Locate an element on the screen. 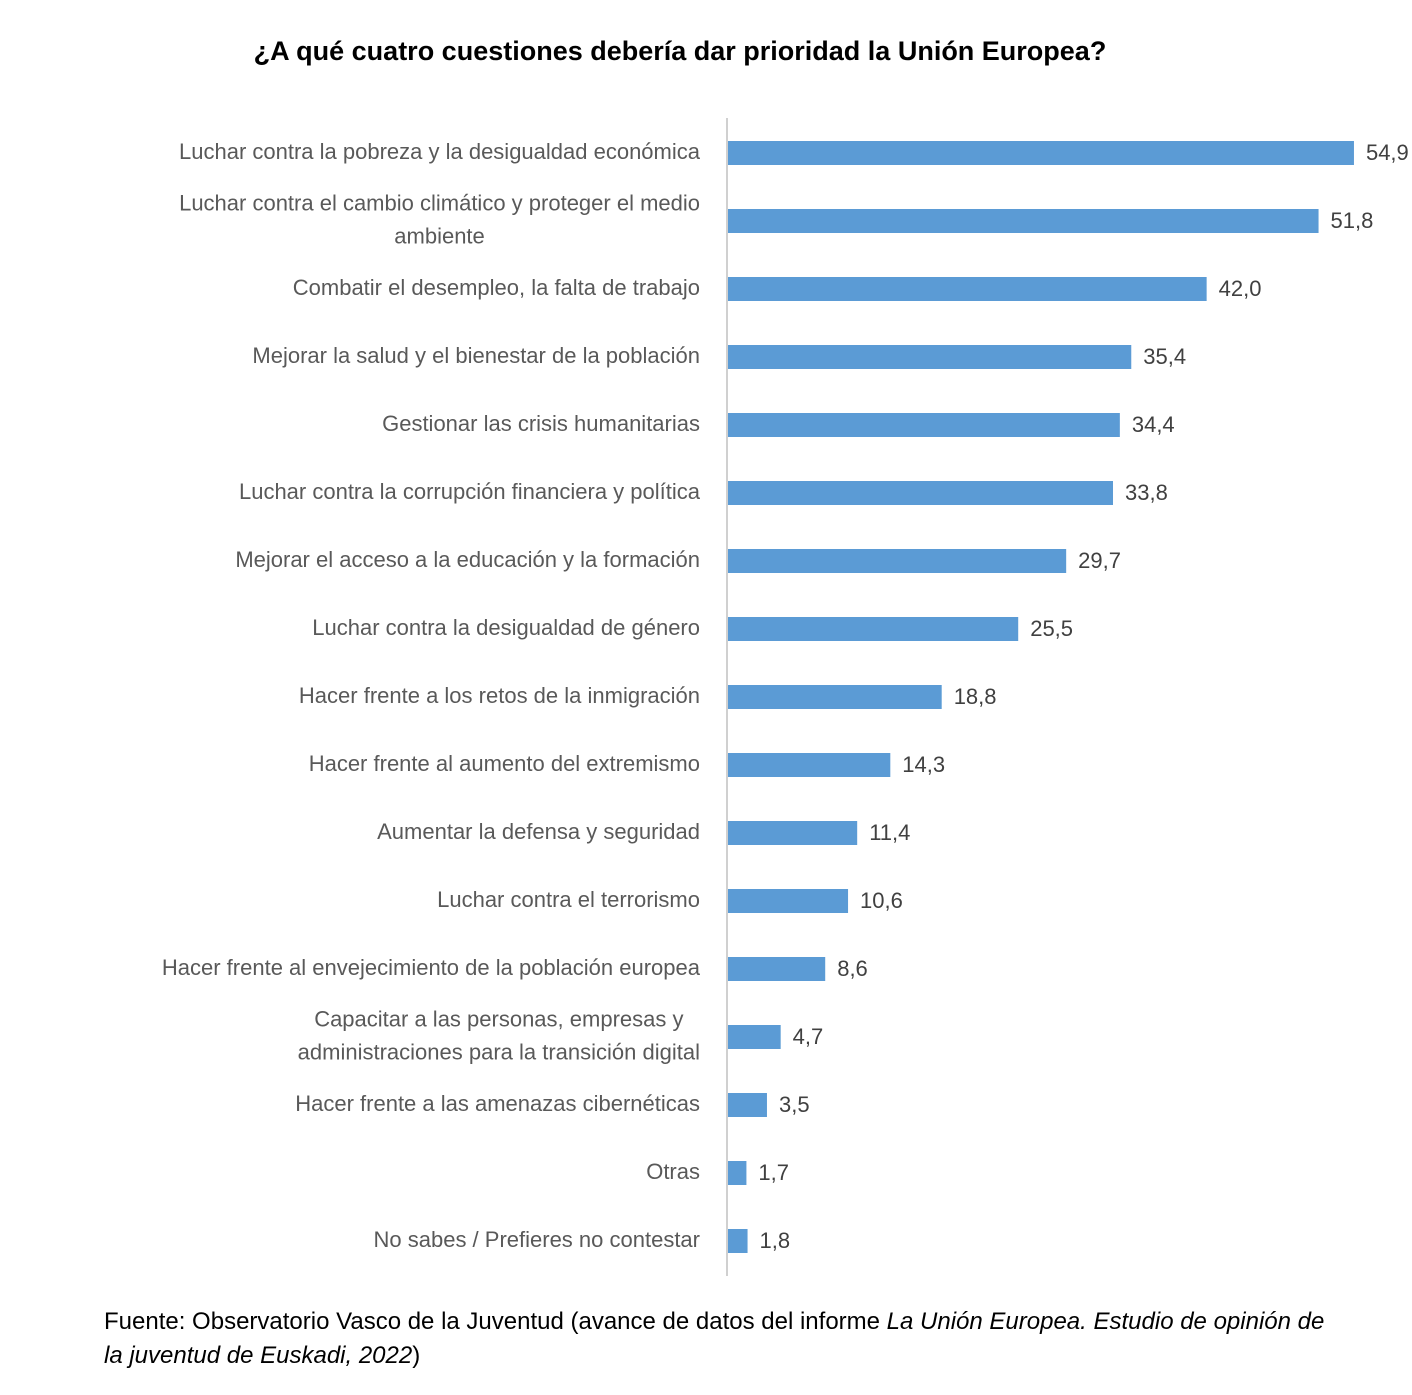 This screenshot has width=1412, height=1395. category-label-line: Luchar contra la desigualdad de género is located at coordinates (506, 627).